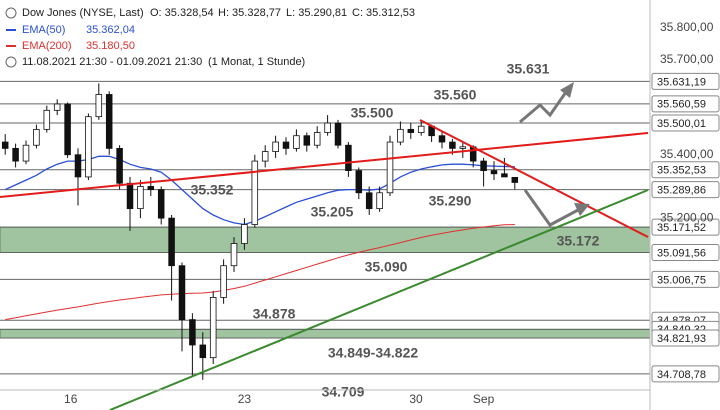 Image resolution: width=720 pixels, height=410 pixels. I want to click on price-tag: 34.708,78, so click(685, 374).